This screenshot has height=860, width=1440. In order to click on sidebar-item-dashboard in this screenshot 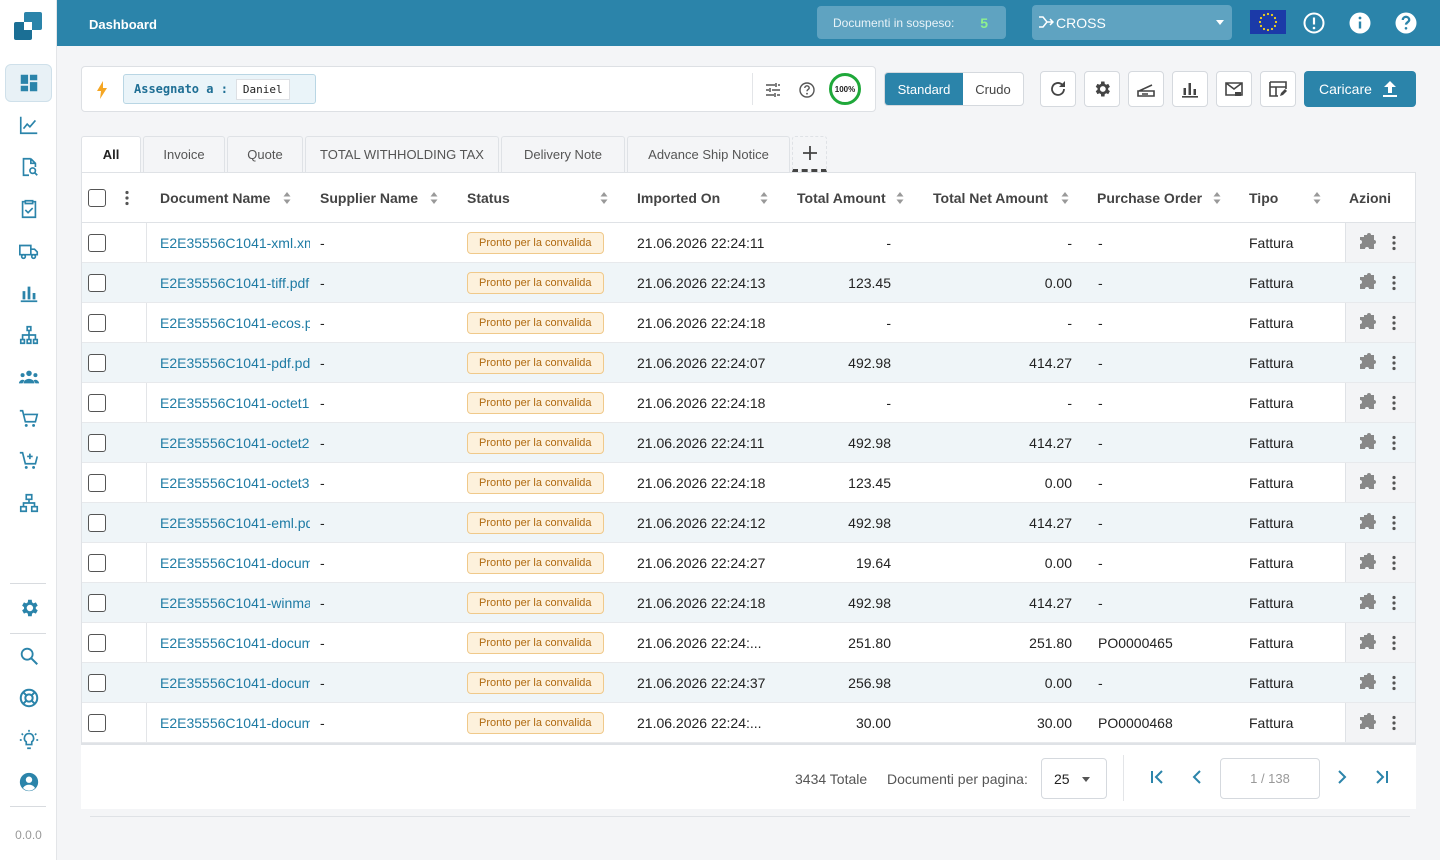, I will do `click(28, 83)`.